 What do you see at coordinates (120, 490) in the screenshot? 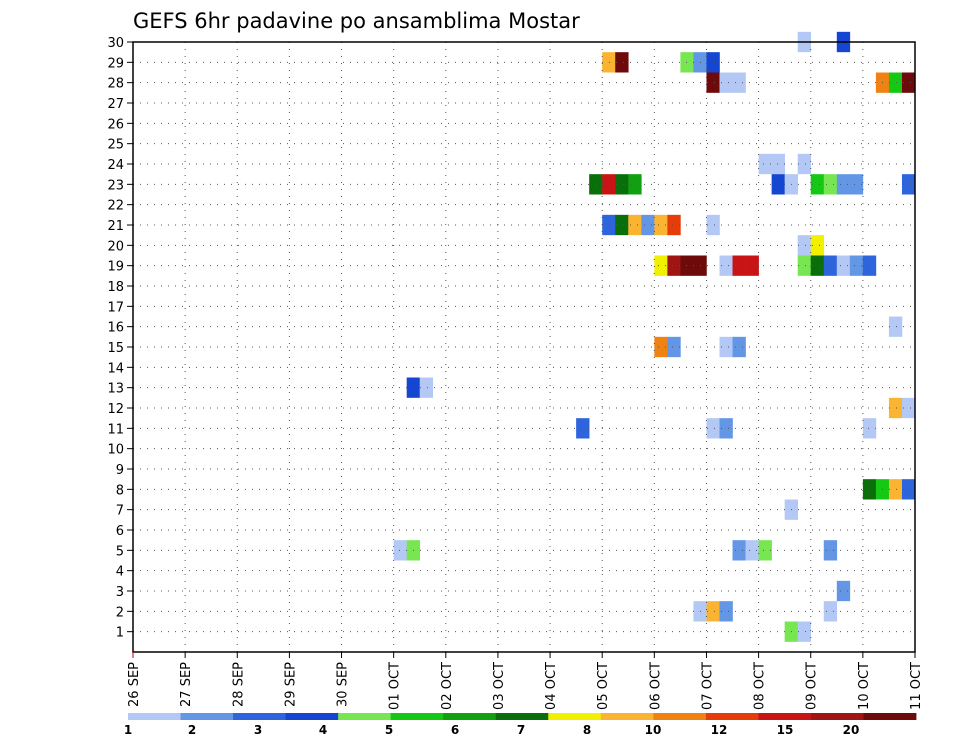
I see `y-tick-label: 8` at bounding box center [120, 490].